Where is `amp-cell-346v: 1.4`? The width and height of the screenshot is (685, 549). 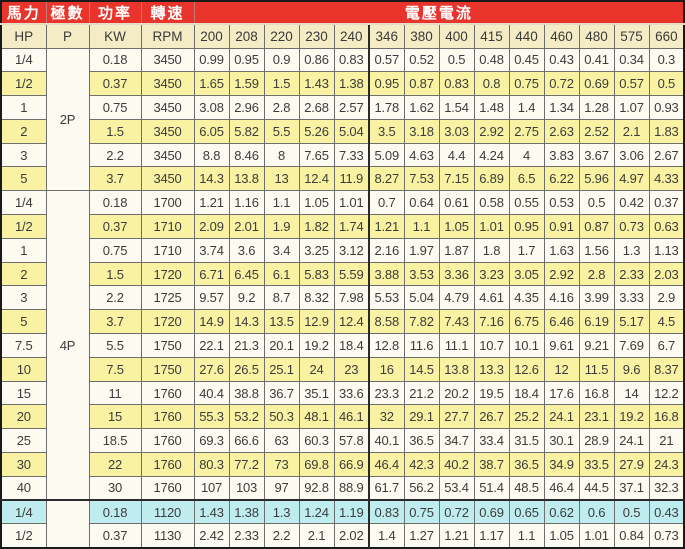
amp-cell-346v: 1.4 is located at coordinates (386, 536).